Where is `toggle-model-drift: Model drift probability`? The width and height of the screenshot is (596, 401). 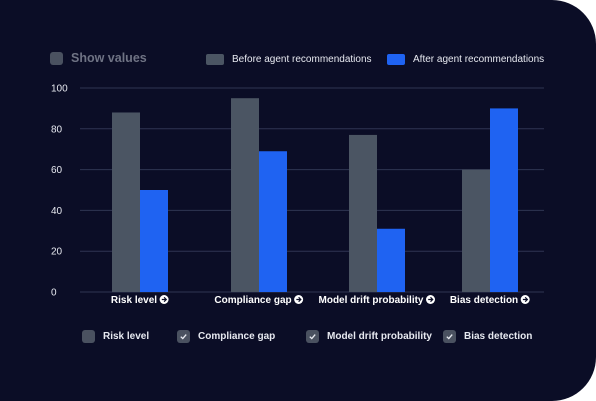 toggle-model-drift: Model drift probability is located at coordinates (369, 336).